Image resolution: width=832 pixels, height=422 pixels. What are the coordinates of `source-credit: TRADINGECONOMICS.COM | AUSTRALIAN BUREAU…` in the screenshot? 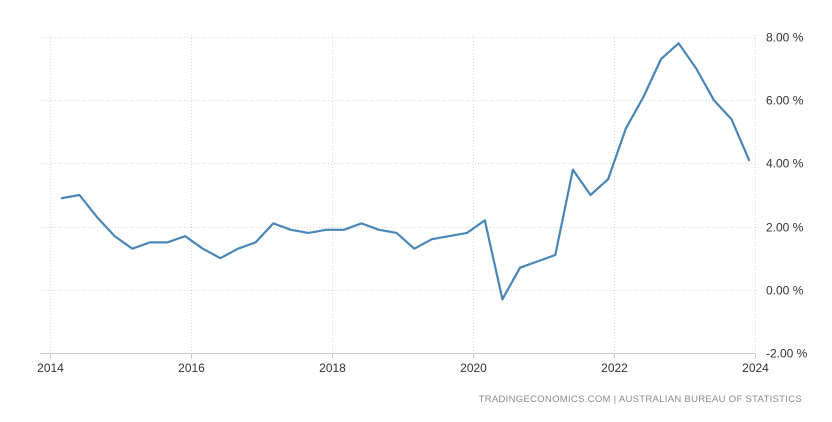 It's located at (640, 399).